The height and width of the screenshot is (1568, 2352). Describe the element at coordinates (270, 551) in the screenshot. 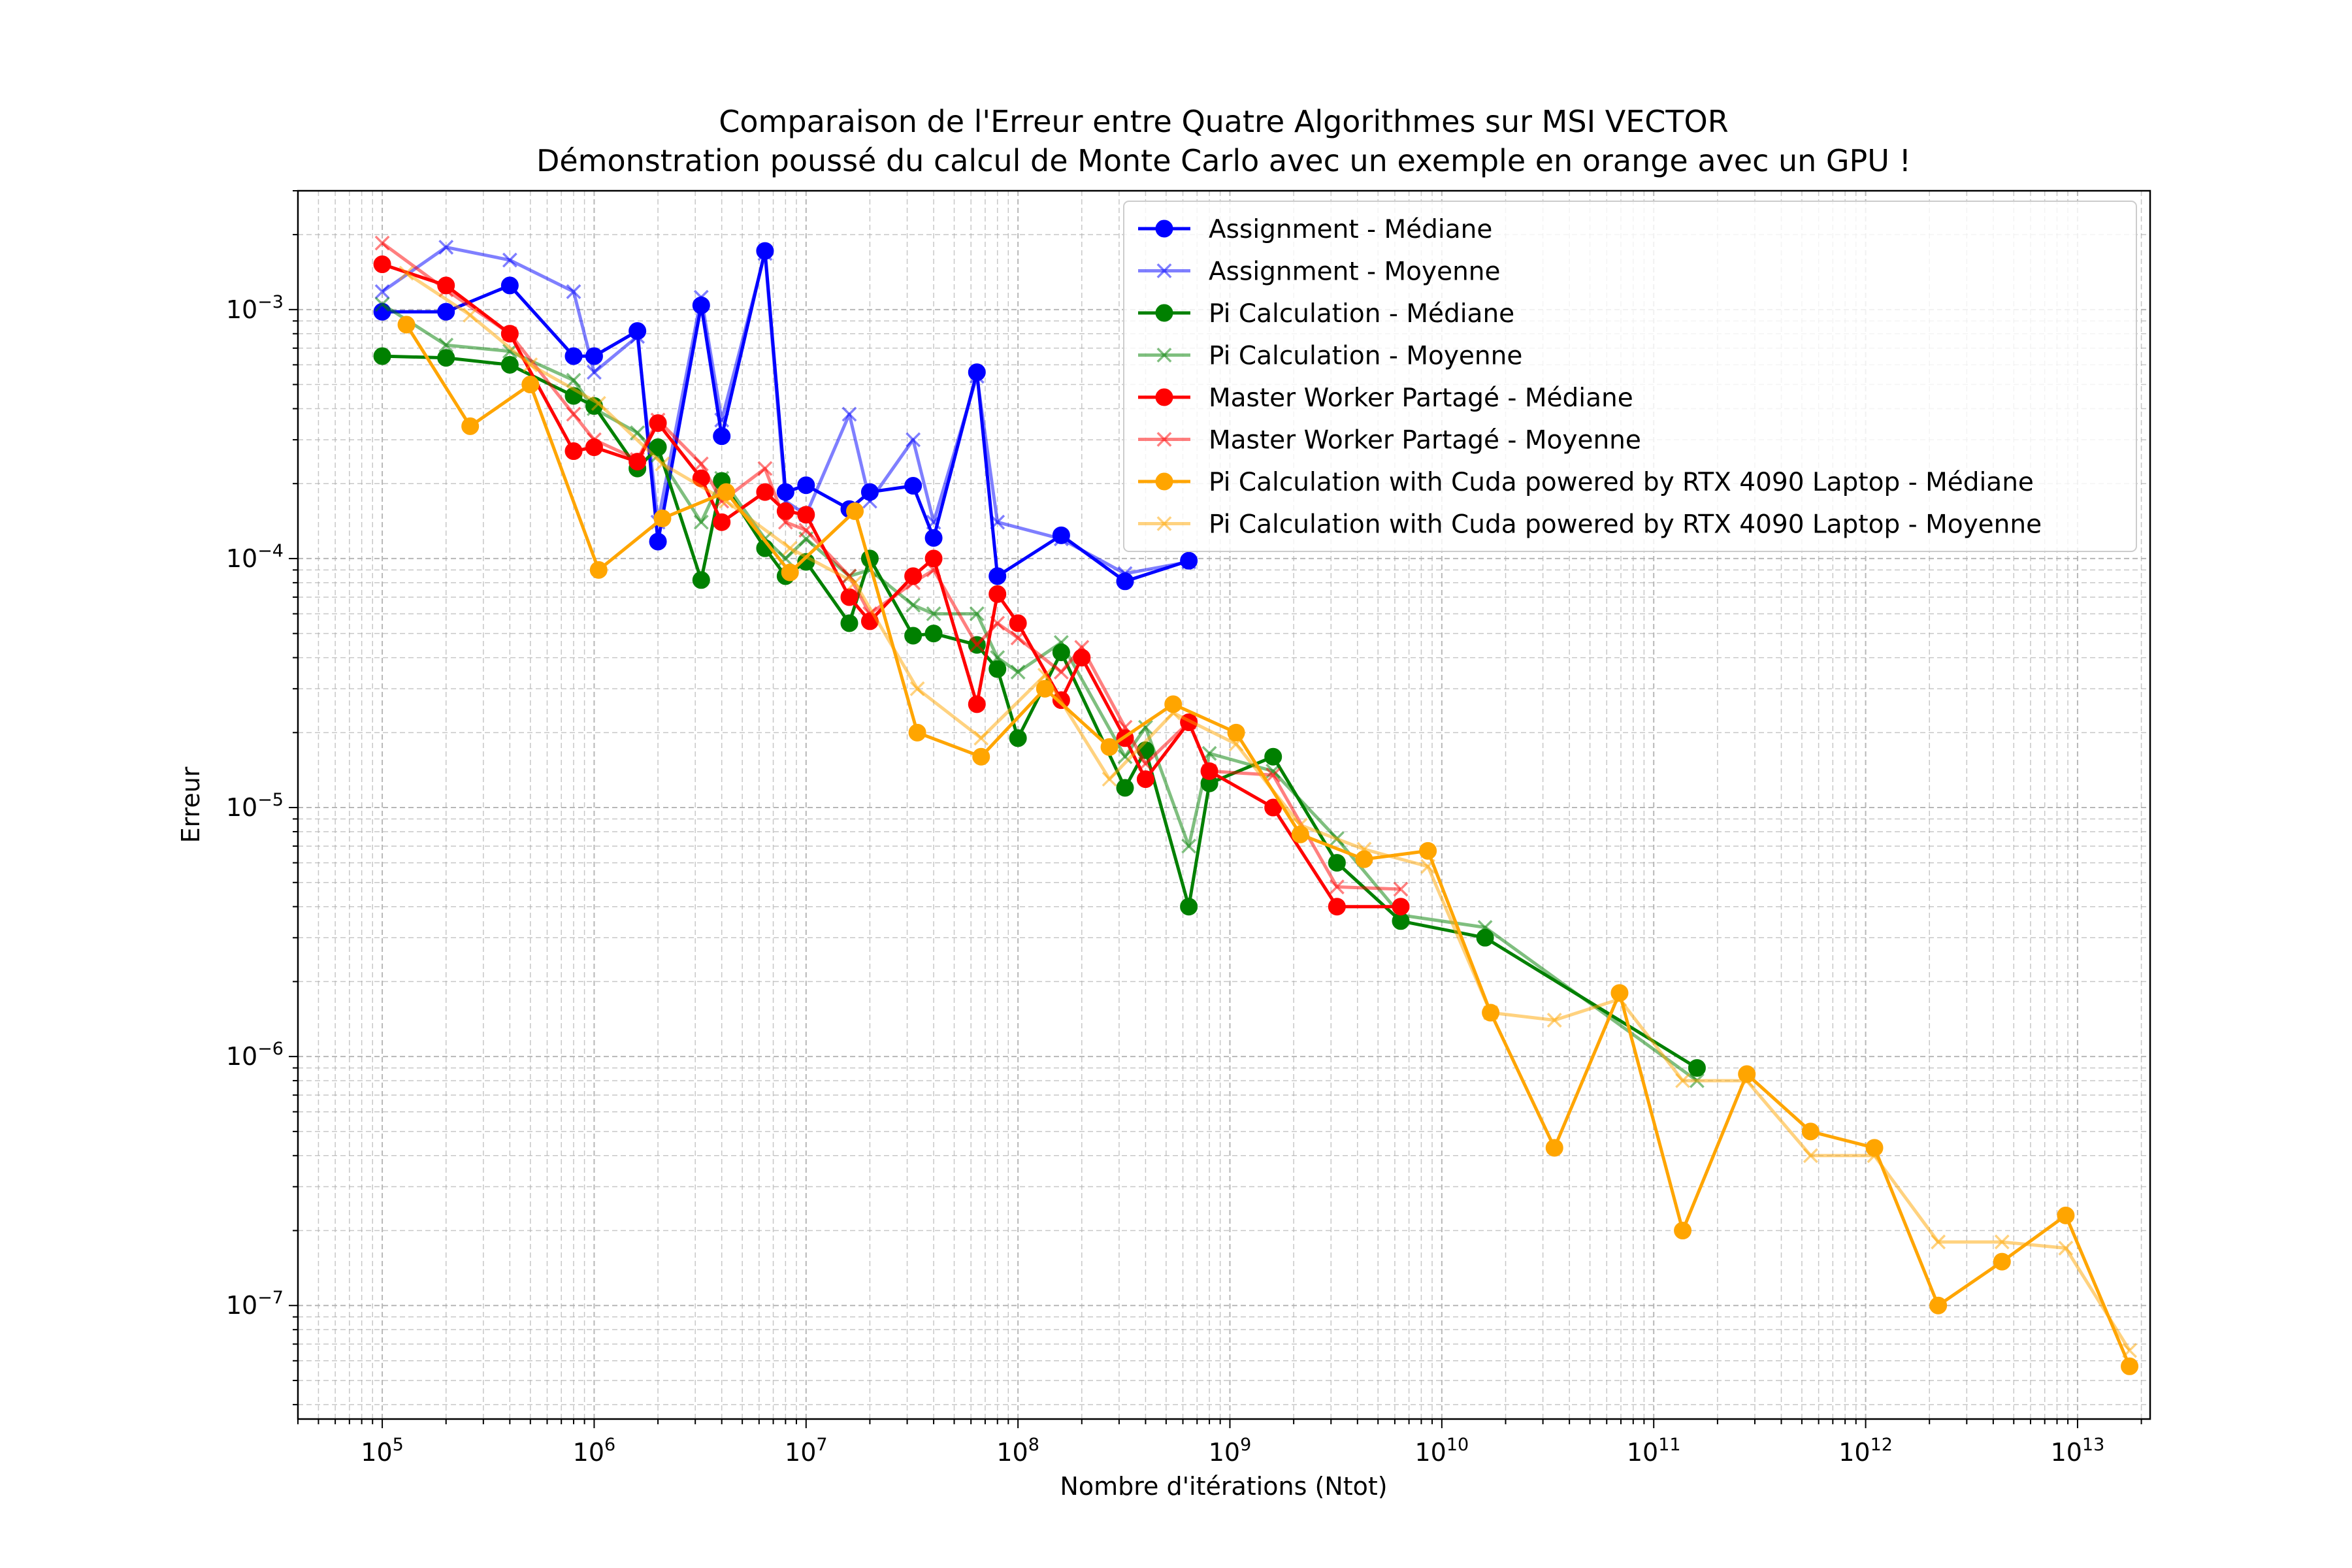

I see `y-tick-exponent: −4` at that location.